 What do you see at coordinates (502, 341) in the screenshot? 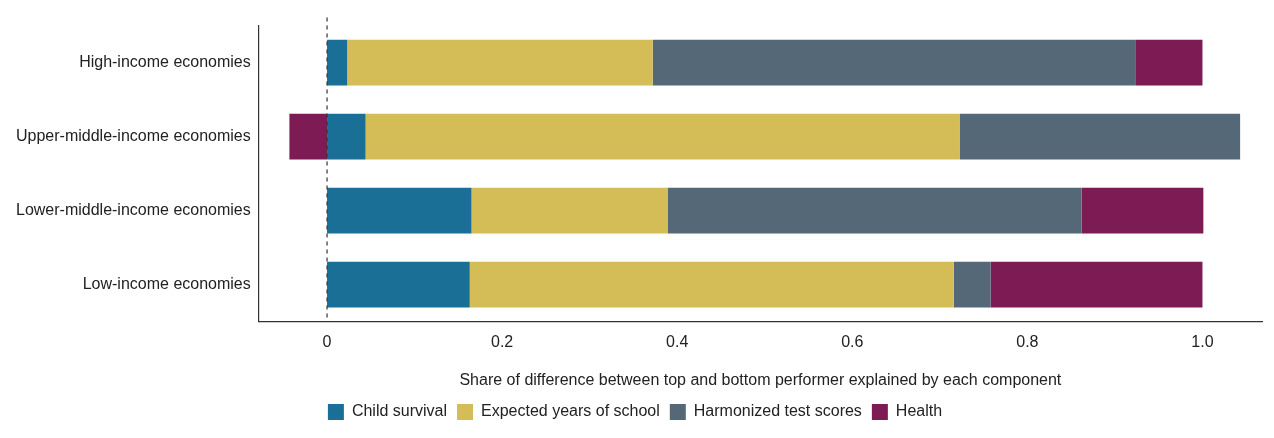
I see `x-tick-label: 0.2` at bounding box center [502, 341].